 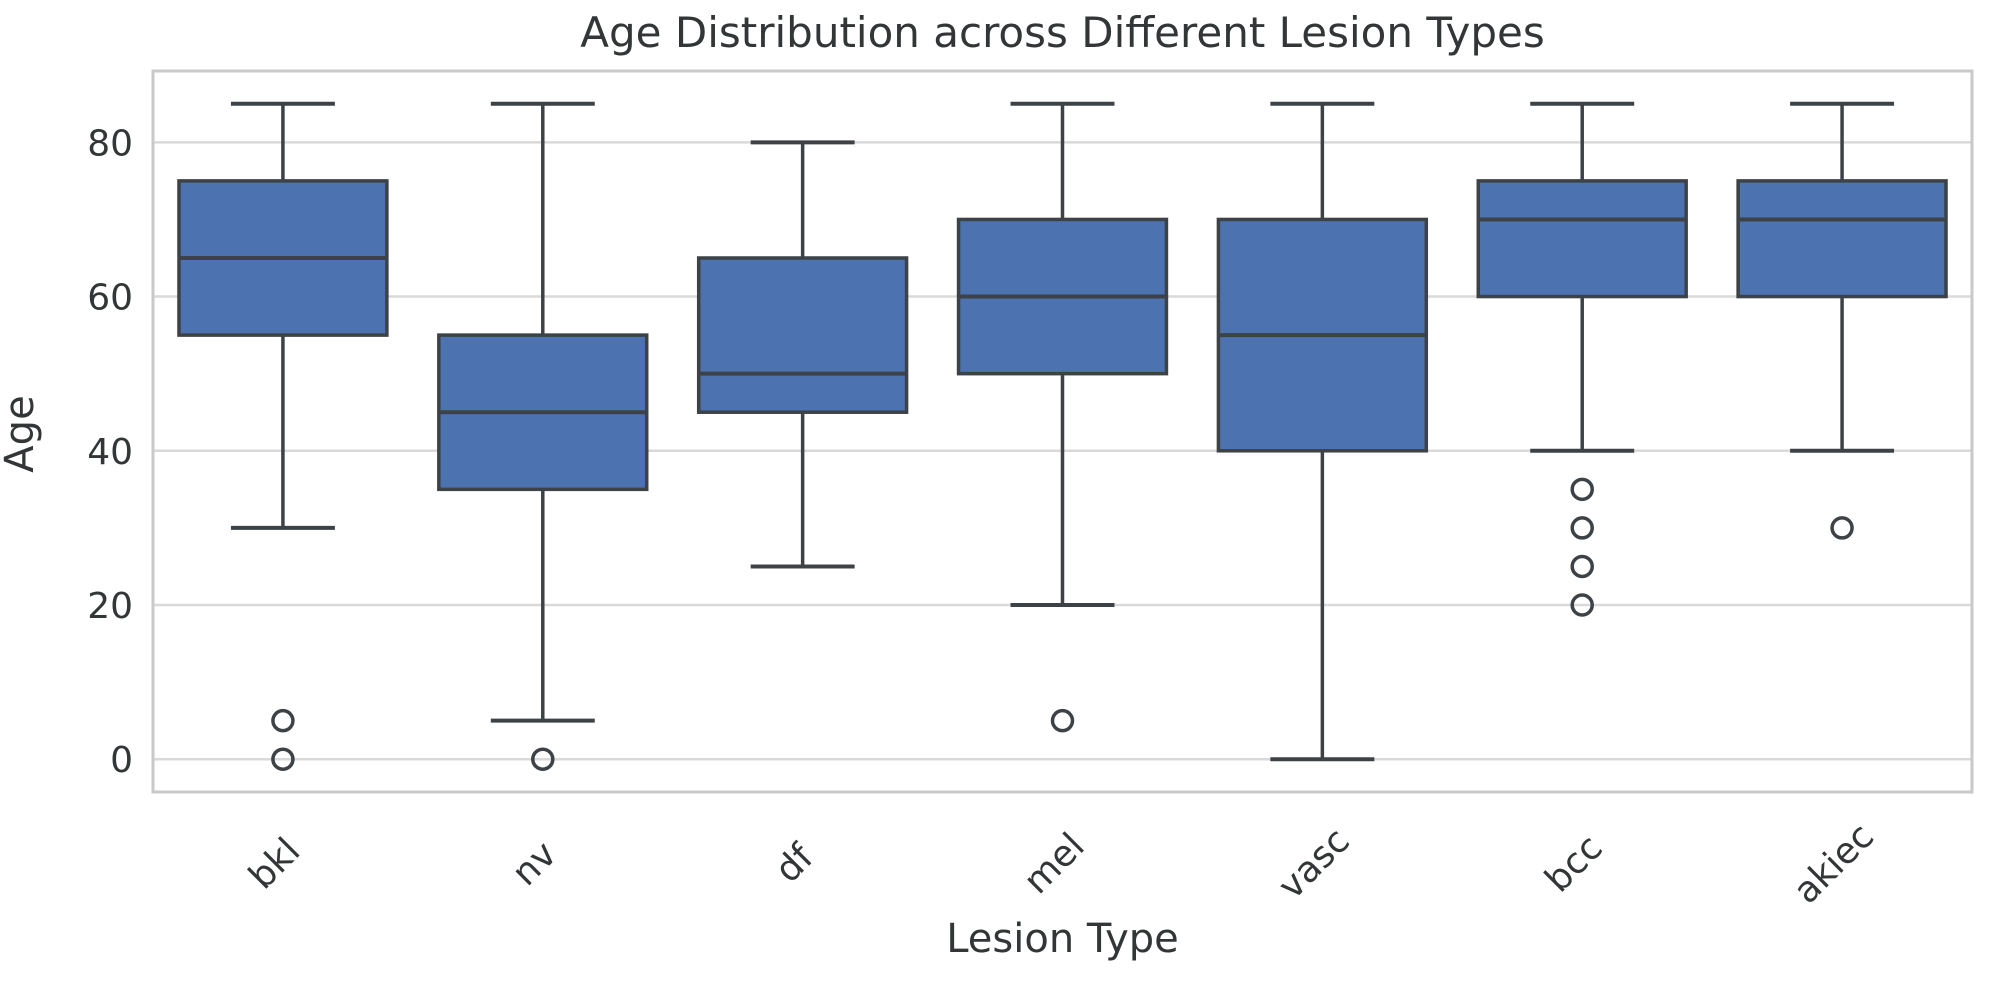 I want to click on x-tick-label-nv: nv, so click(x=535, y=864).